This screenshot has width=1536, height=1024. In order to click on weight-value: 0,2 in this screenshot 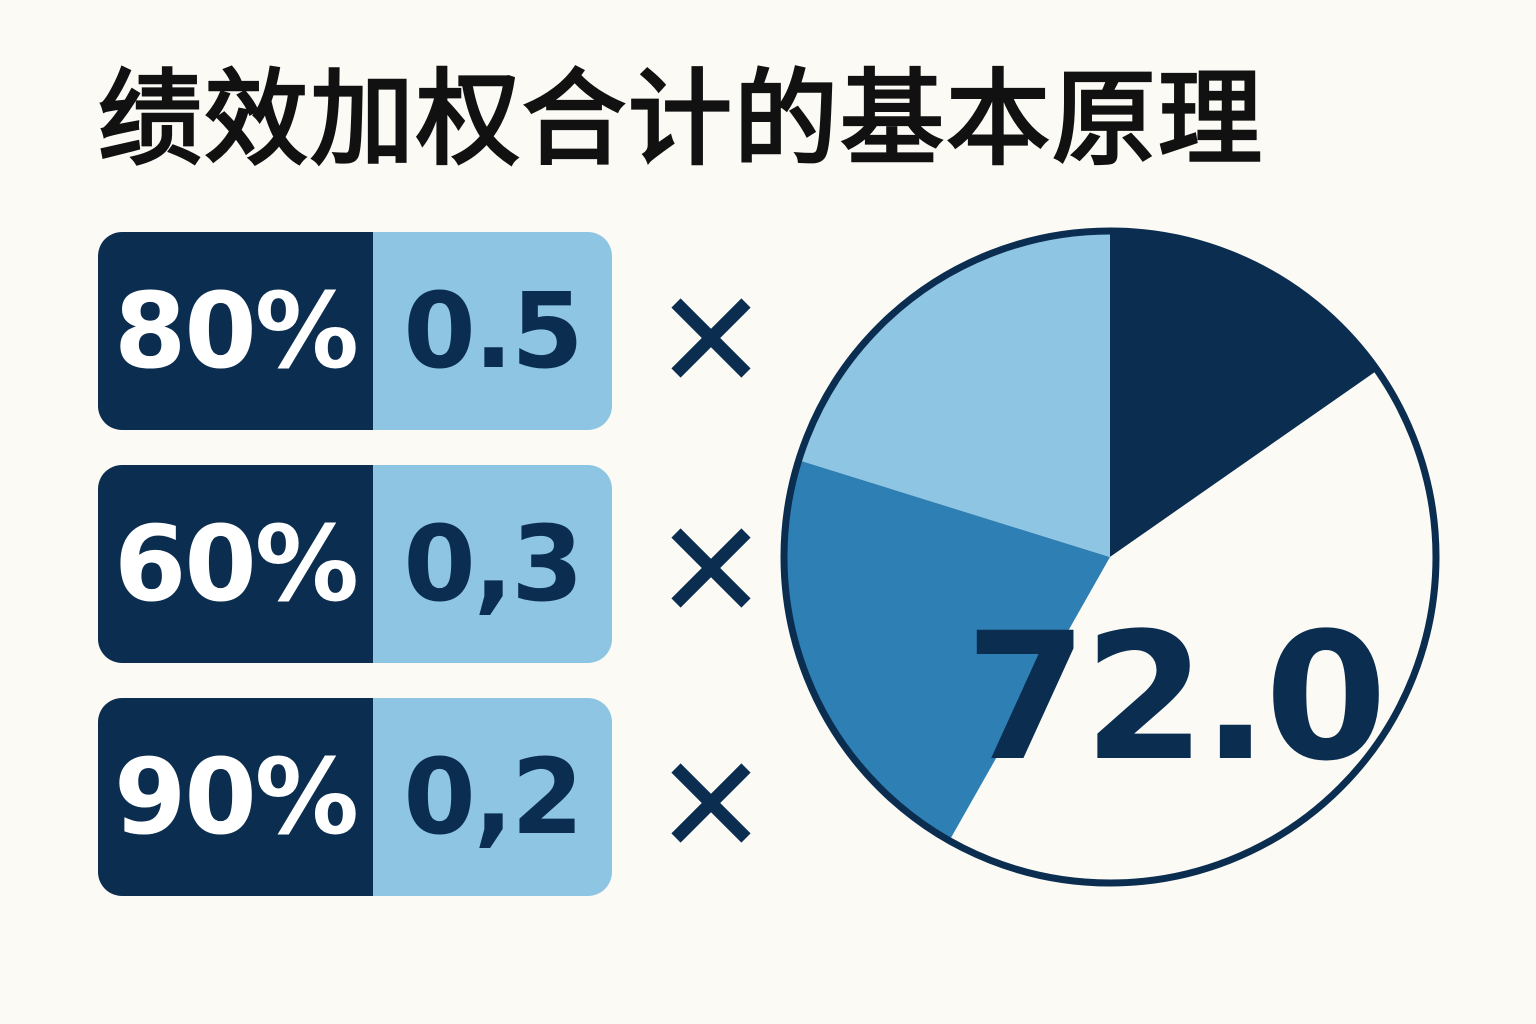, I will do `click(492, 797)`.